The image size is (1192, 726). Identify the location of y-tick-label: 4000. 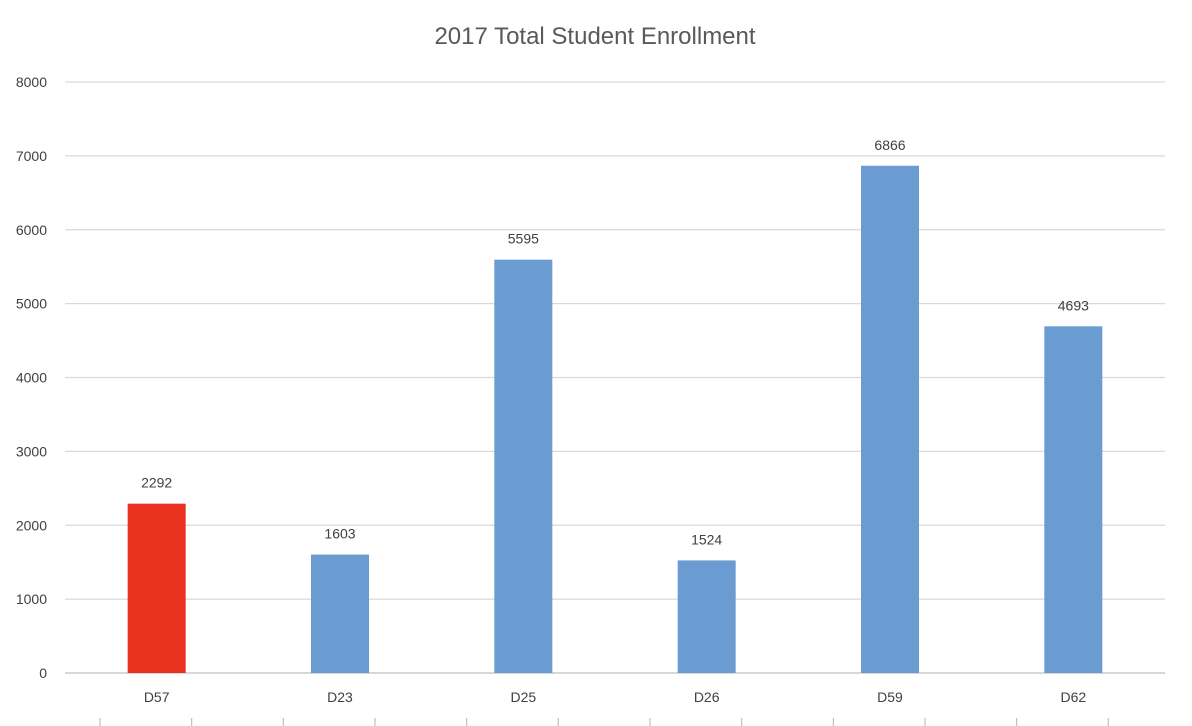
(31, 378).